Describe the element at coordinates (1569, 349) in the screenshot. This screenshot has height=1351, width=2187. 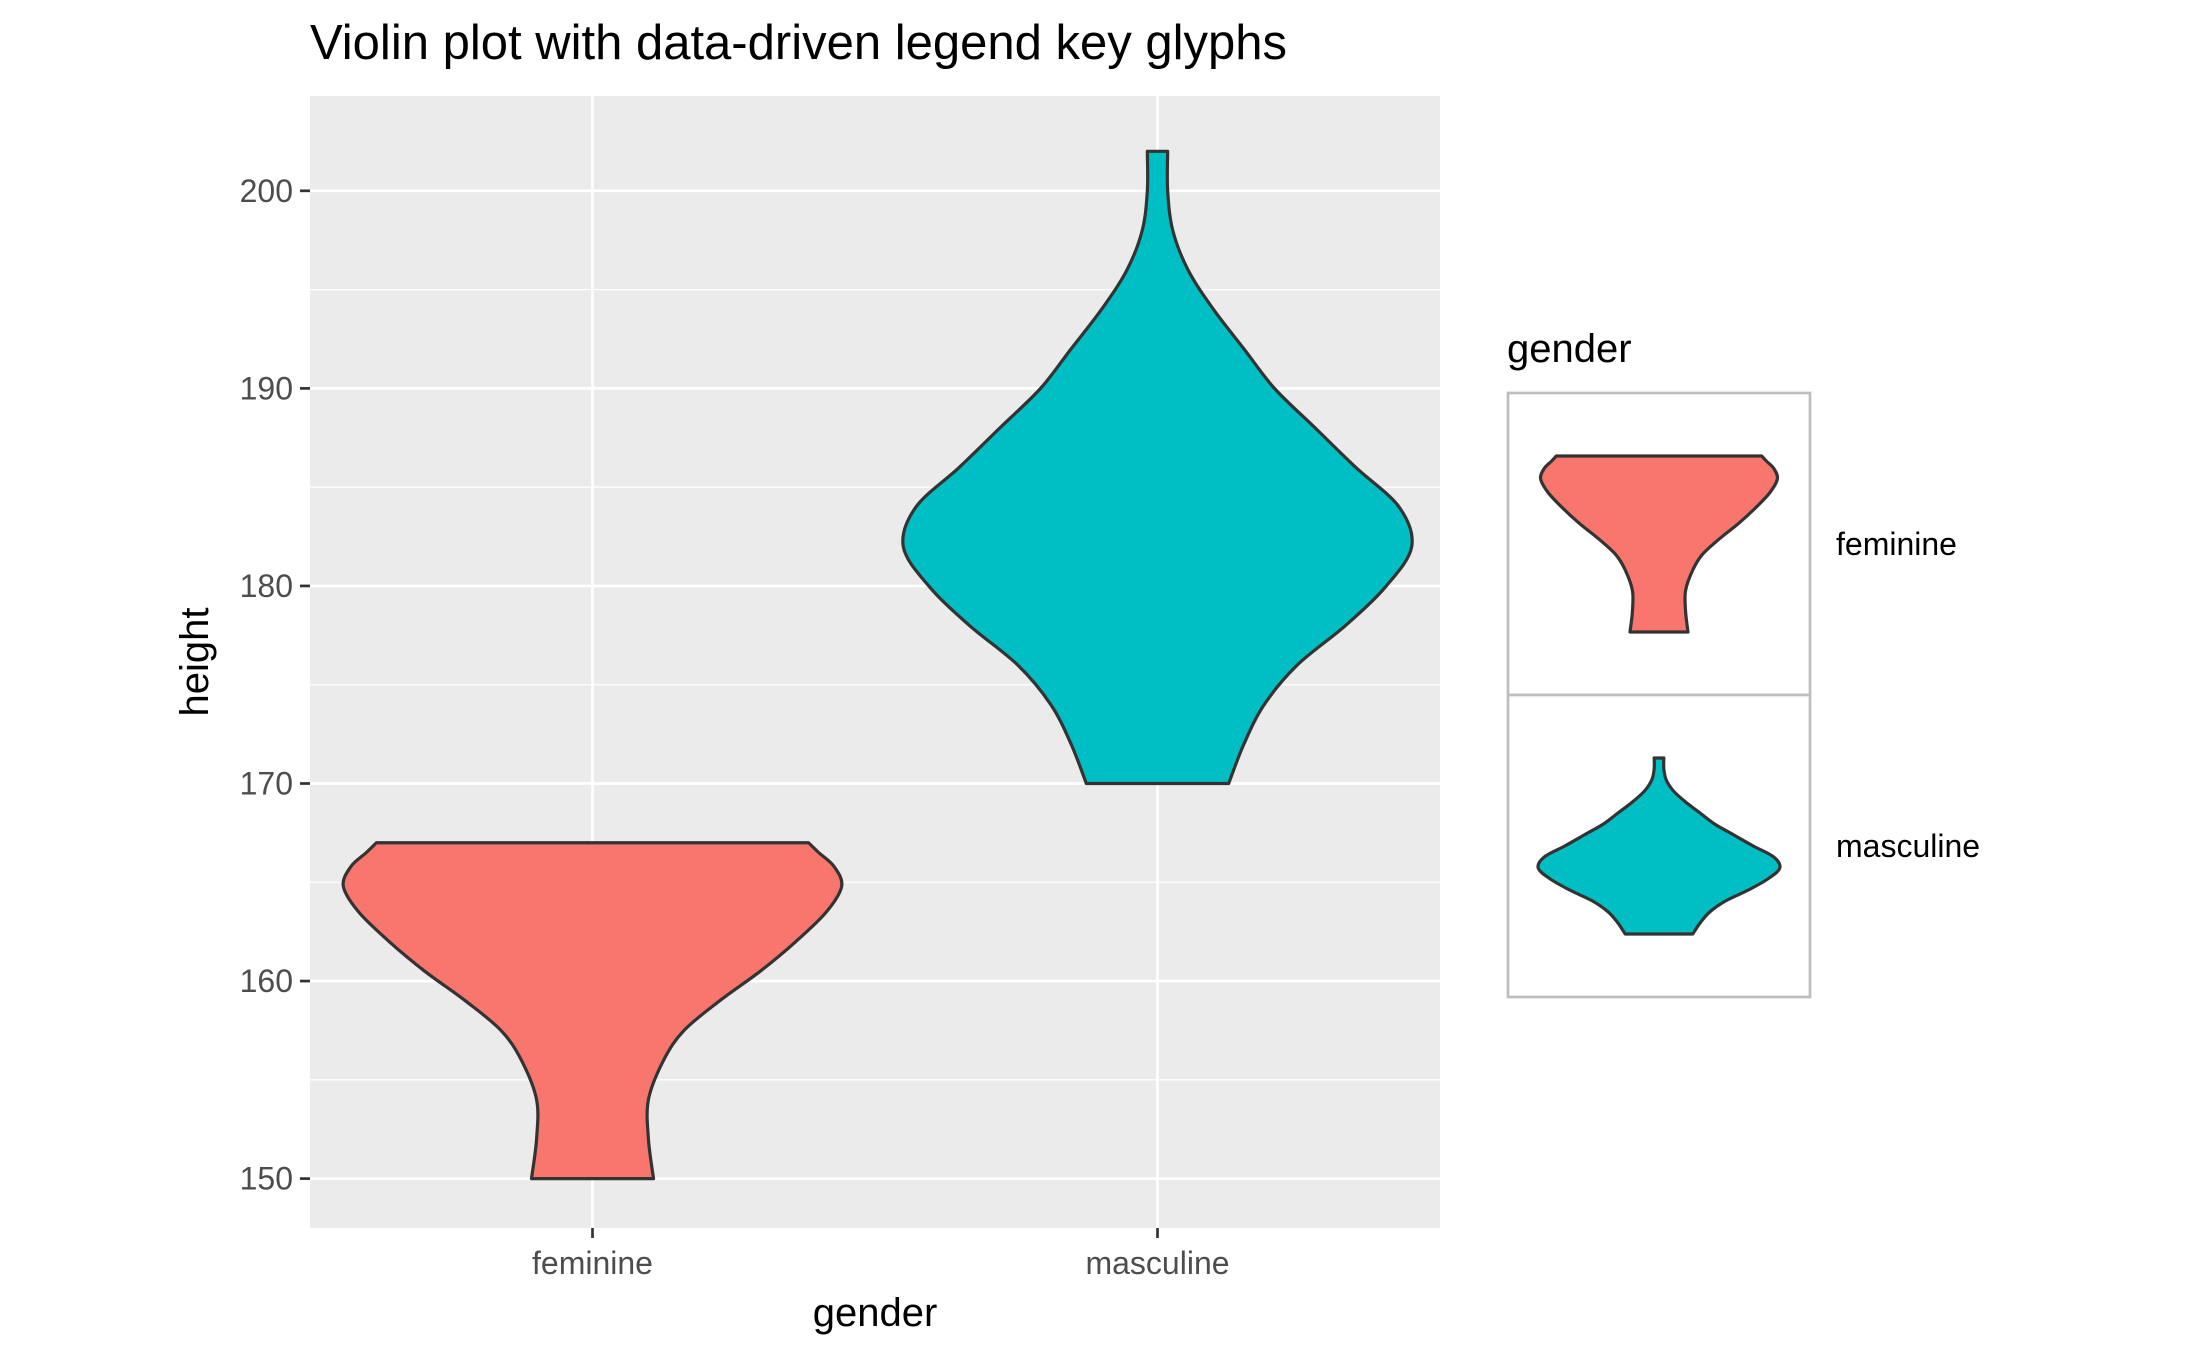
I see `legend-title: gender` at that location.